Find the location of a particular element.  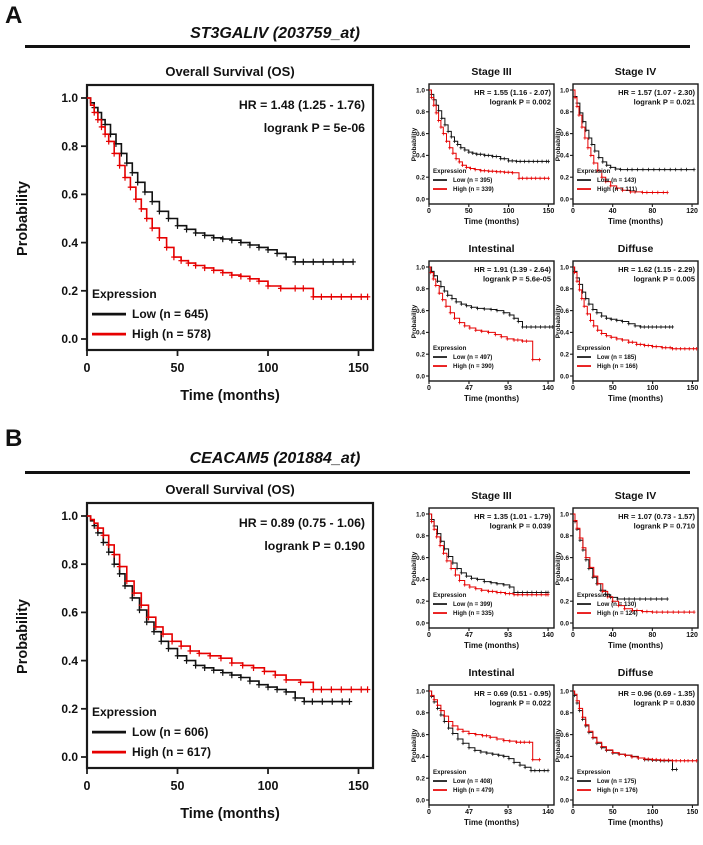

svg-text: 47 is located at coordinates (469, 635).